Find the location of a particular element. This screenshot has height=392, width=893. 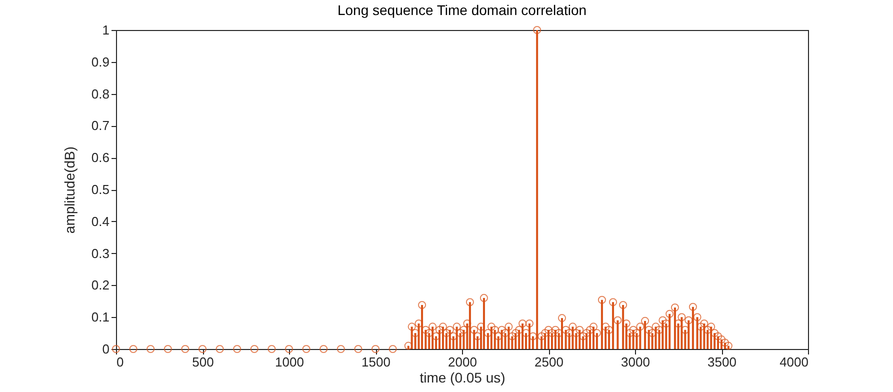

x-tick-label: 4000 is located at coordinates (794, 362).